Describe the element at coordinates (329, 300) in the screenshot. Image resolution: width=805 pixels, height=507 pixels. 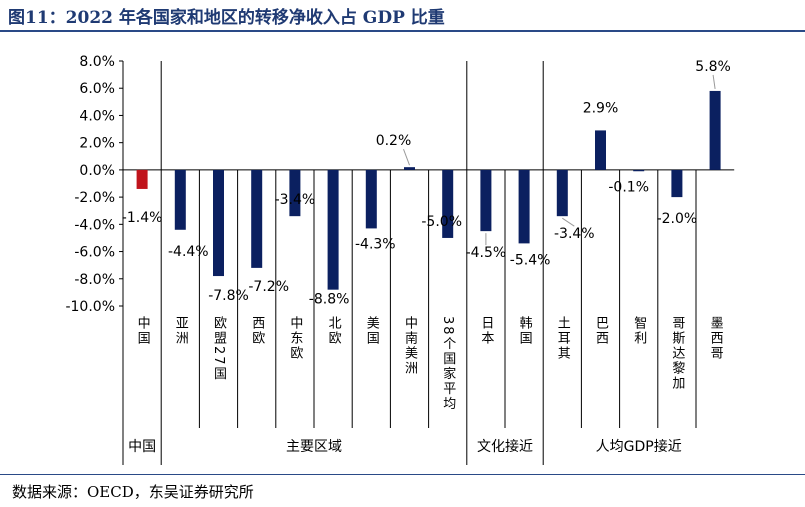
I see `data-label: -8.8%` at that location.